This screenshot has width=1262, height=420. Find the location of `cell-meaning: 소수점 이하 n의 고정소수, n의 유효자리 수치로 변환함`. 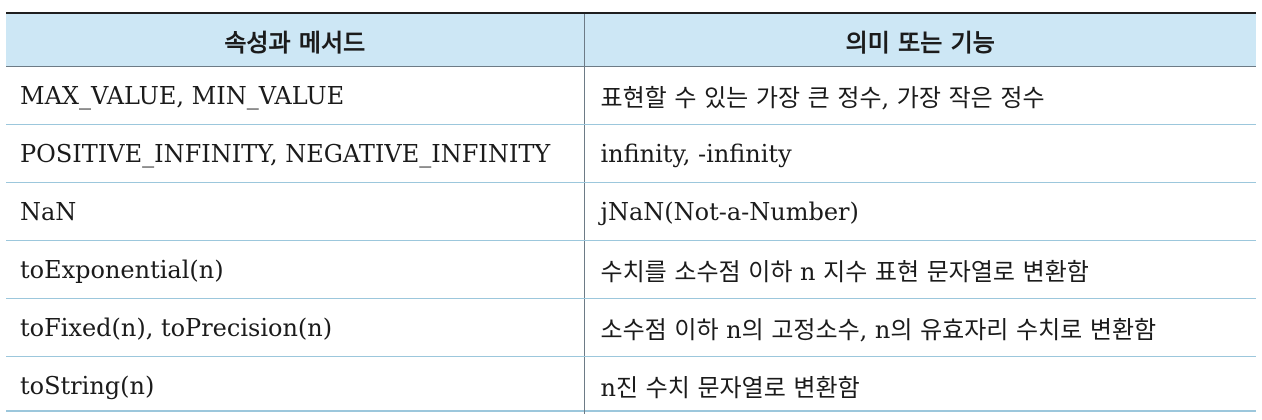

cell-meaning: 소수점 이하 n의 고정소수, n의 유효자리 수치로 변환함 is located at coordinates (919, 327).